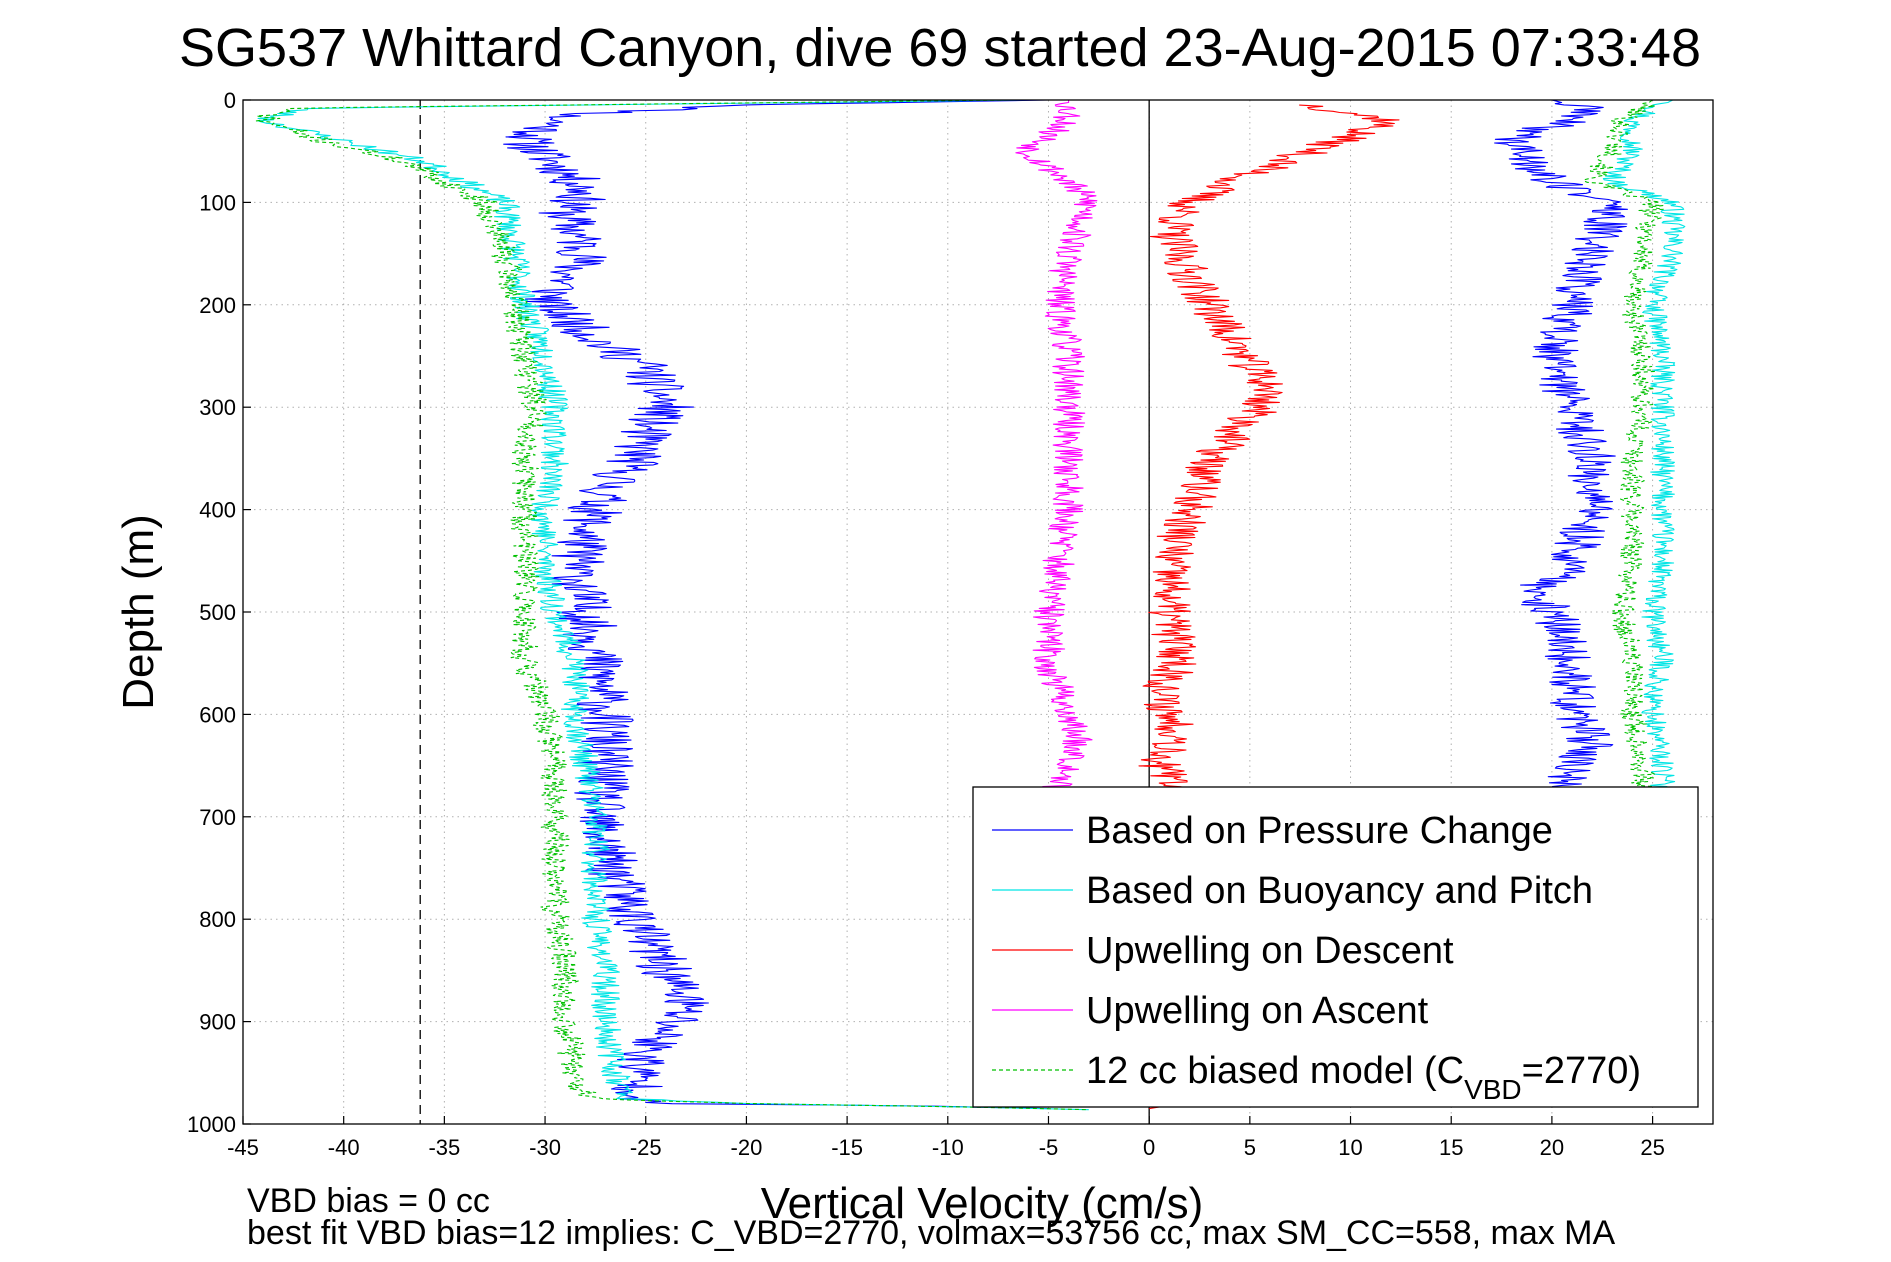 The width and height of the screenshot is (1891, 1262). I want to click on x-tick-label: -40, so click(344, 1147).